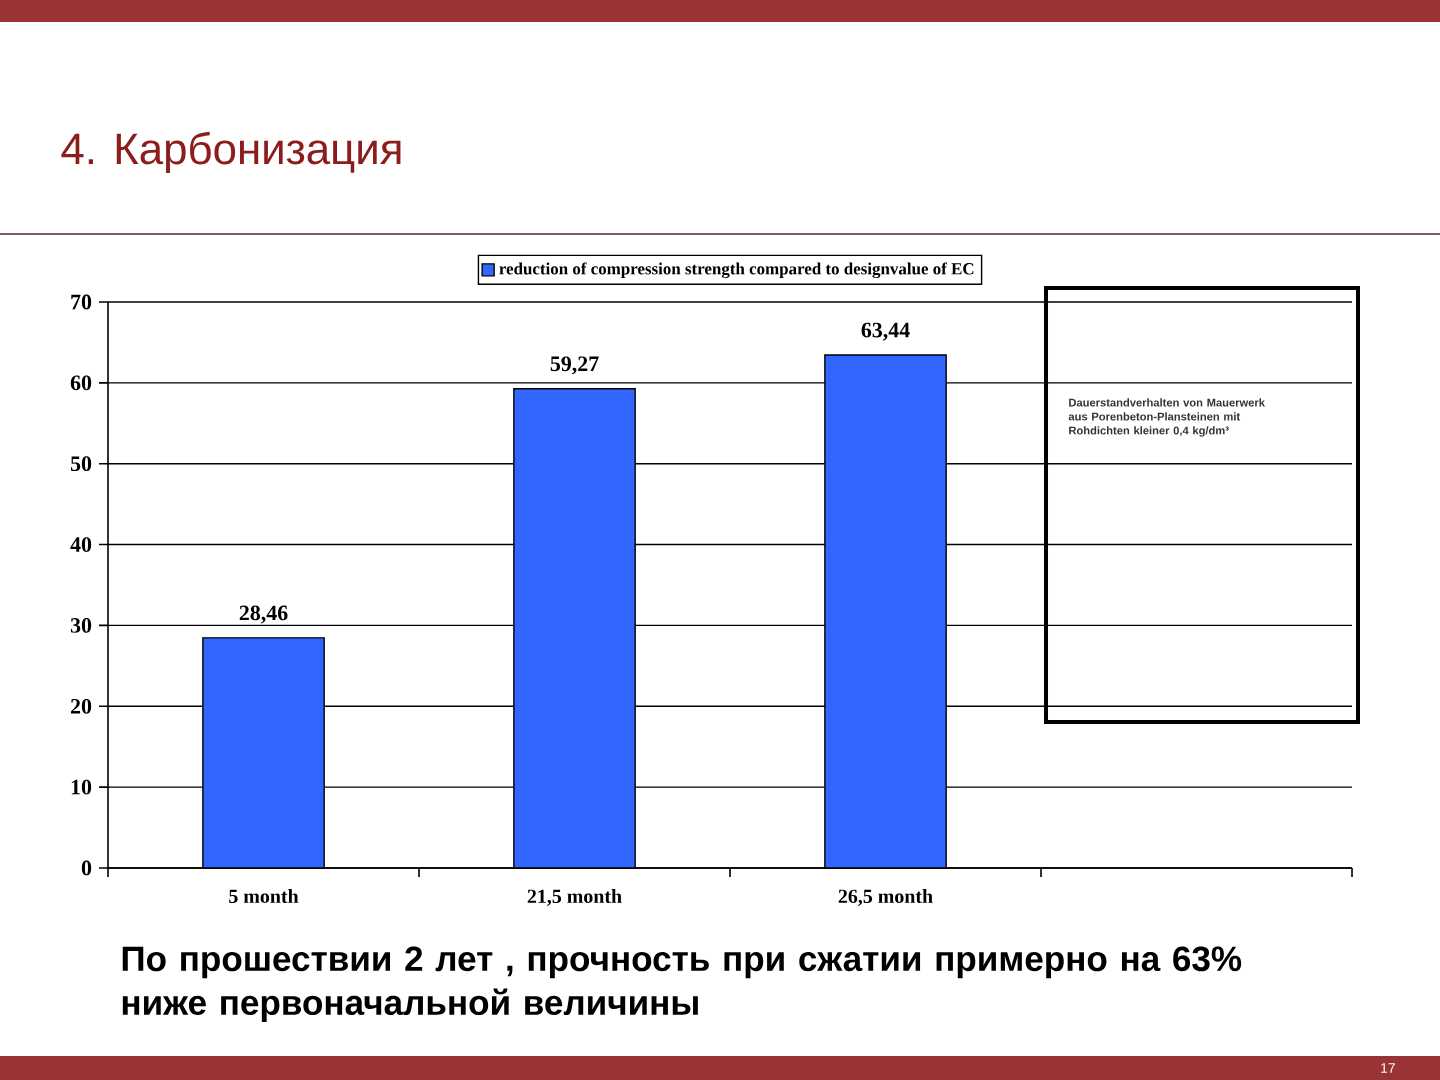  Describe the element at coordinates (736, 270) in the screenshot. I see `legend-label: reduction of compression strength compared to designvalue of EC` at that location.